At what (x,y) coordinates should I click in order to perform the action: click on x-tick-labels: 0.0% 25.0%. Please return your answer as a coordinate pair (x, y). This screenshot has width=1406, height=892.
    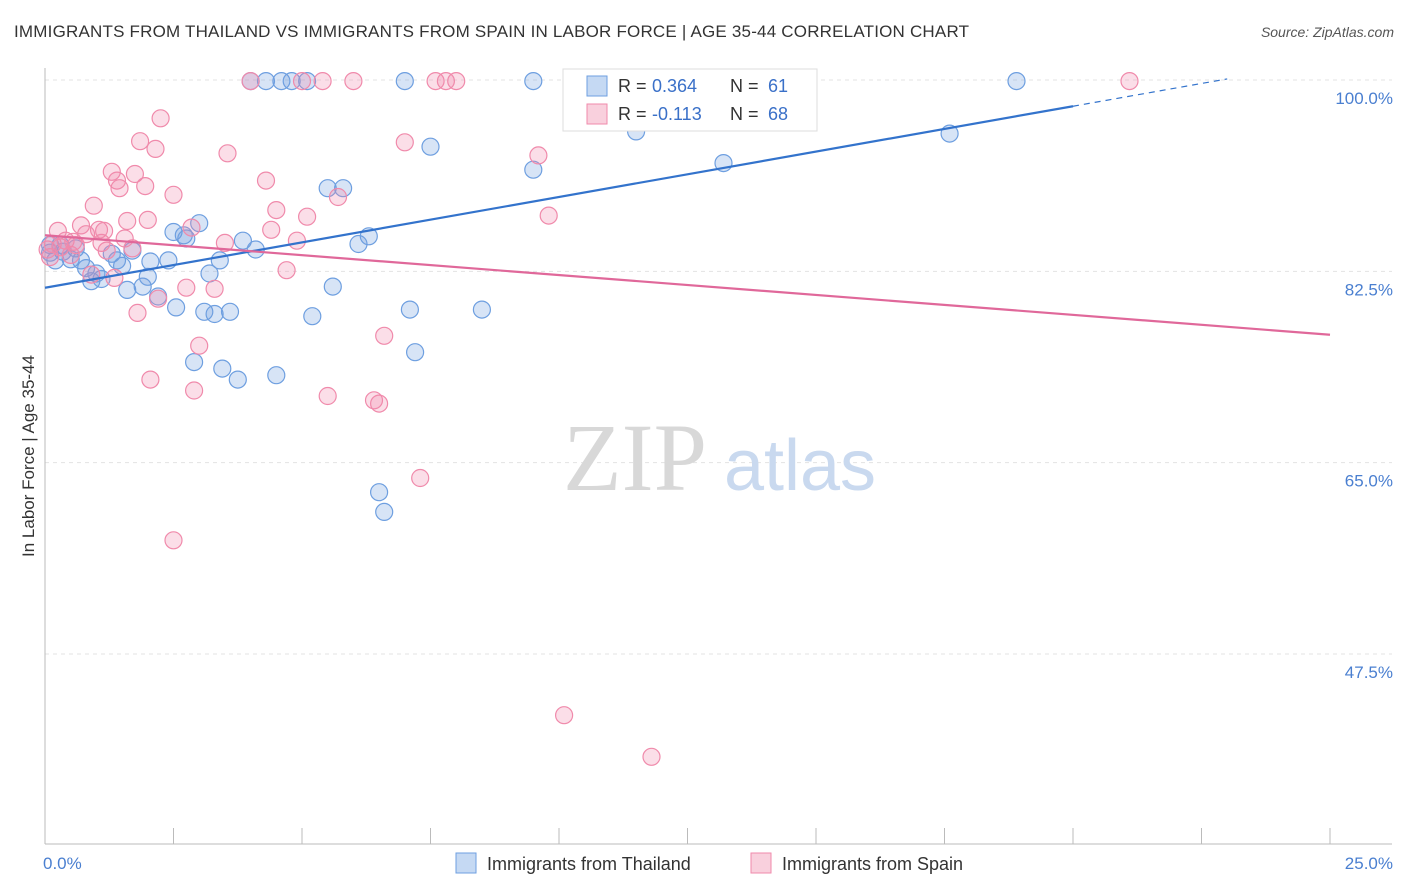
    Looking at the image, I should click on (718, 863).